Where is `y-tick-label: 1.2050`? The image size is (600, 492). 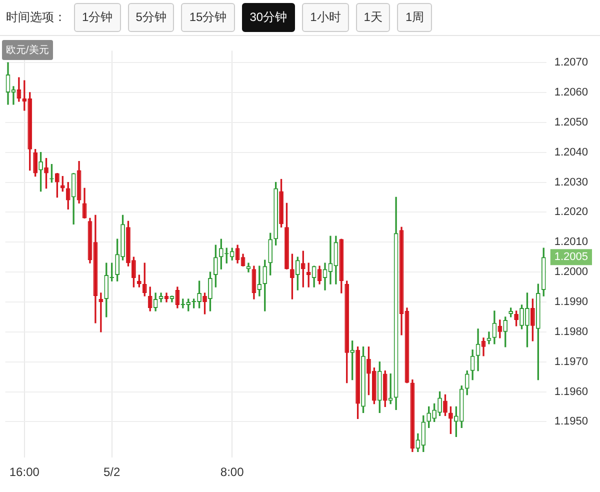 y-tick-label: 1.2050 is located at coordinates (571, 122).